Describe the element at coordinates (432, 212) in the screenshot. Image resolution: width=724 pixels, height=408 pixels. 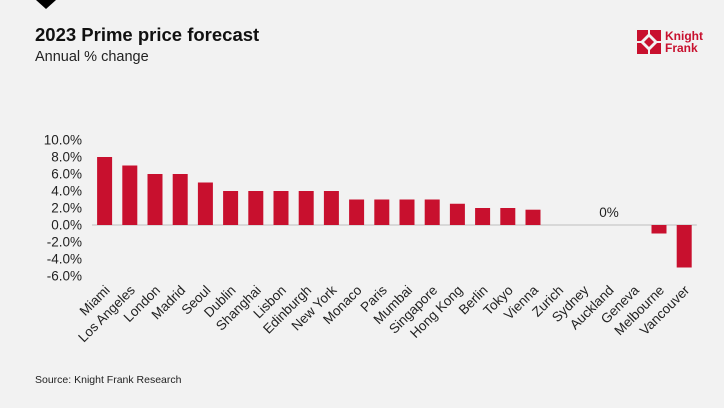
I see `bar-singapore` at that location.